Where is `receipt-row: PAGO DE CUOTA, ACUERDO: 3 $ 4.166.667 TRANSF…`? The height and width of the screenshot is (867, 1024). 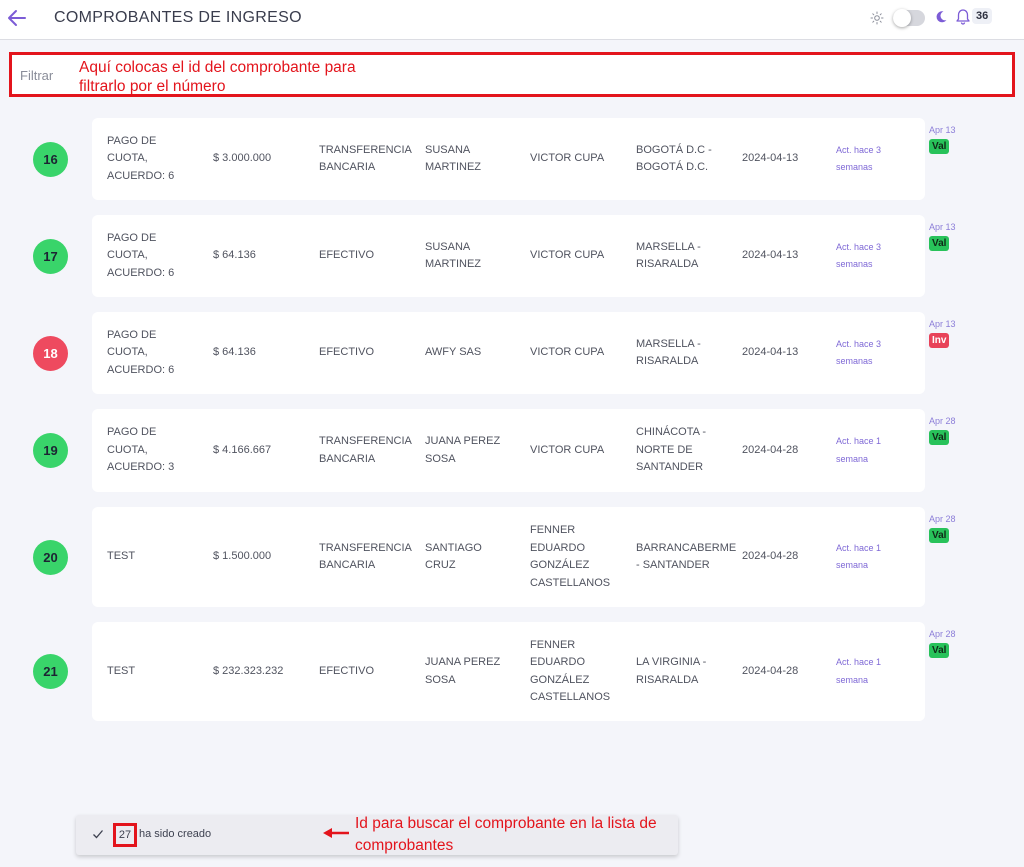 receipt-row: PAGO DE CUOTA, ACUERDO: 3 $ 4.166.667 TRANSF… is located at coordinates (508, 450).